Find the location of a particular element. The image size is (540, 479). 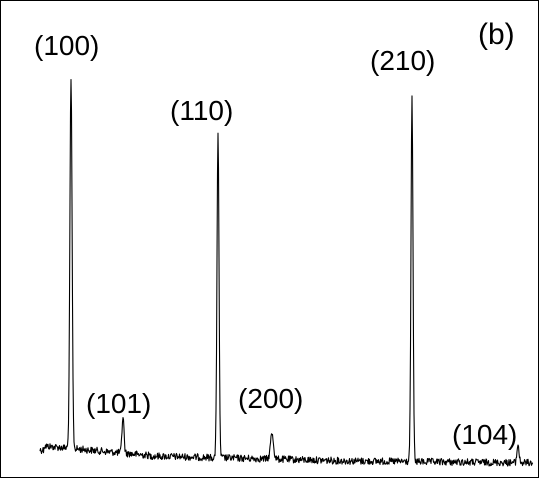

peak-label-110: (110) is located at coordinates (201, 110).